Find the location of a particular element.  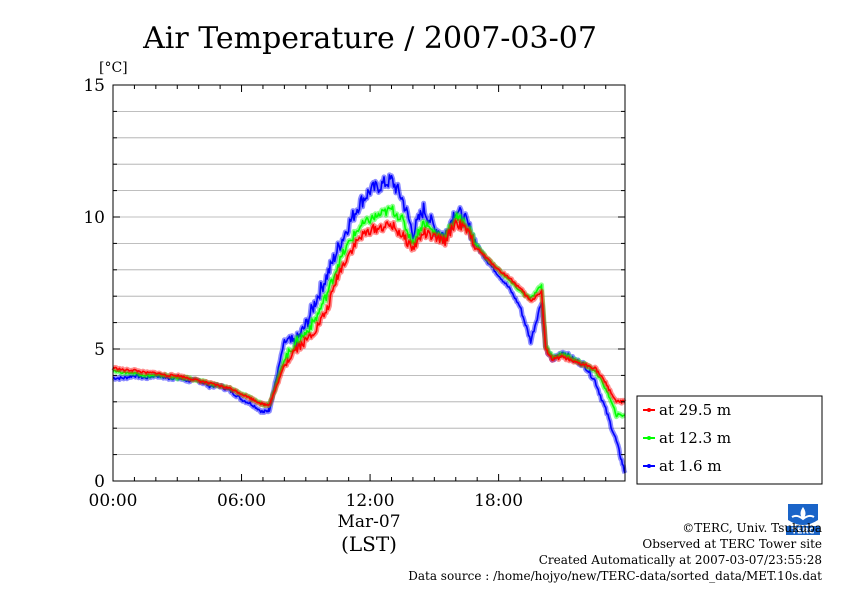

chart-title: Air Temperature / 2007-03-07 is located at coordinates (369, 38).